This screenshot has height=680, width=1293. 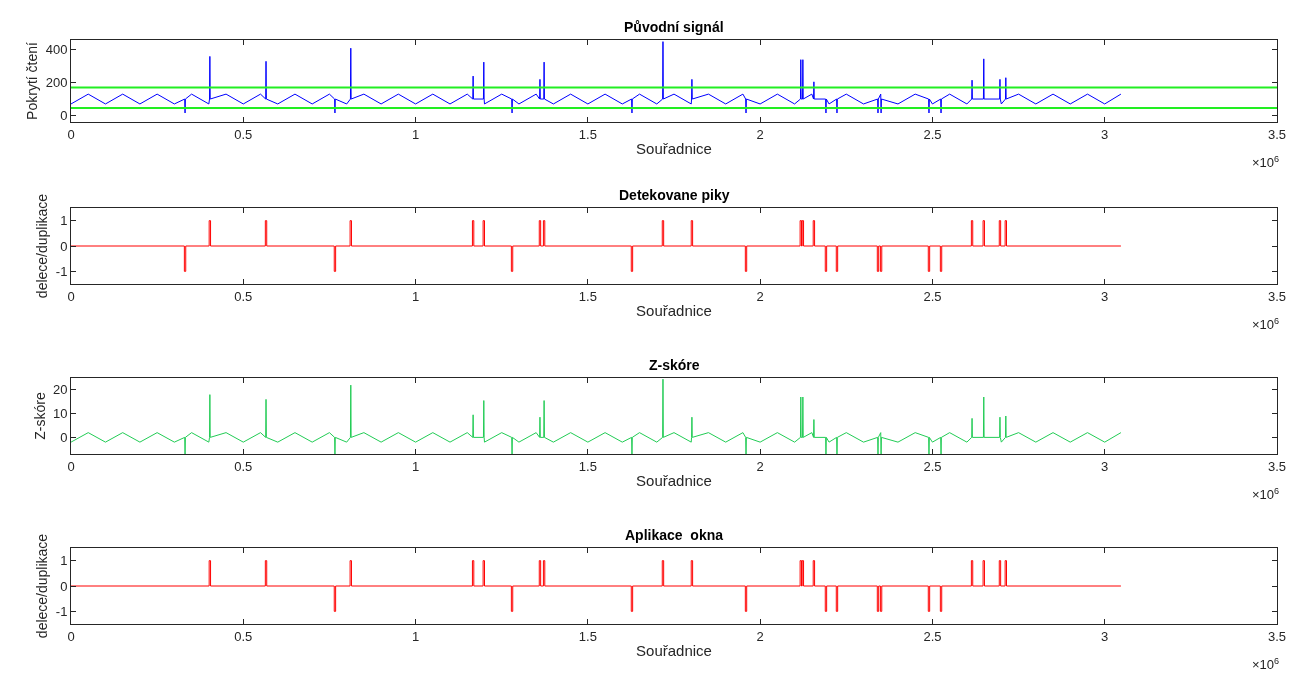 I want to click on chart-title: Aplikace okna, so click(x=674, y=535).